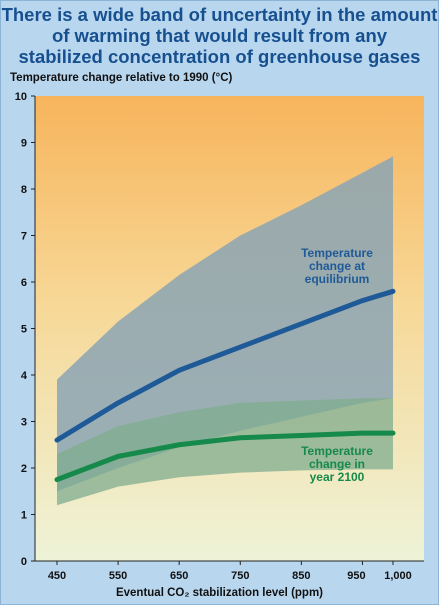  I want to click on y-tick-label: 3, so click(24, 423).